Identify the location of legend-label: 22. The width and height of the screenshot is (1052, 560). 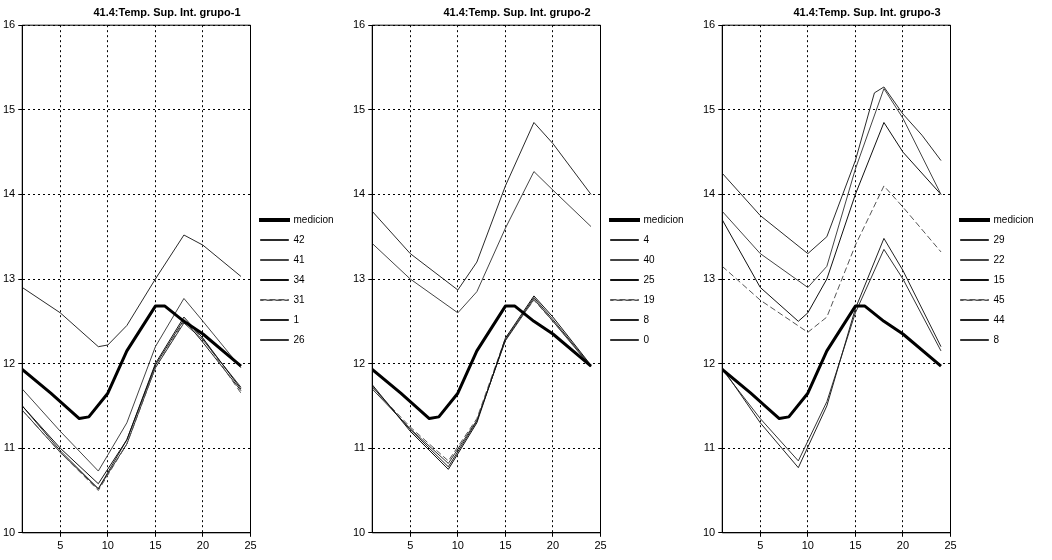
(999, 259).